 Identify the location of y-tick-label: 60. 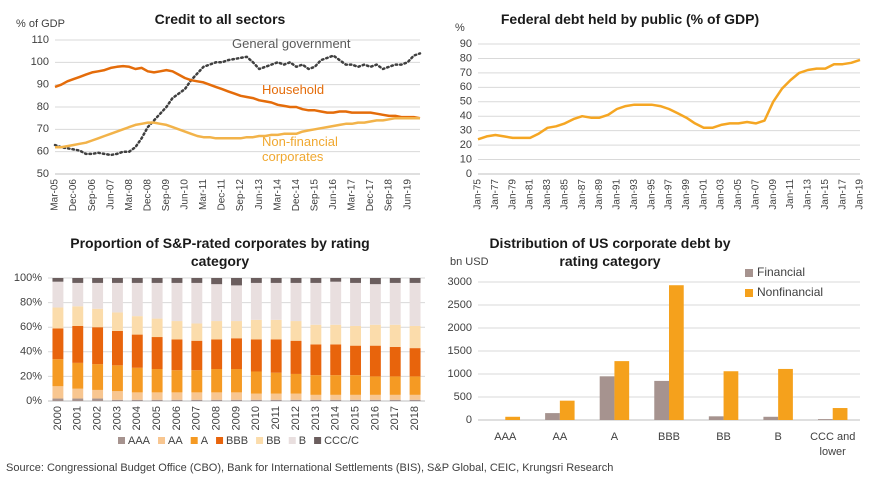
(466, 87).